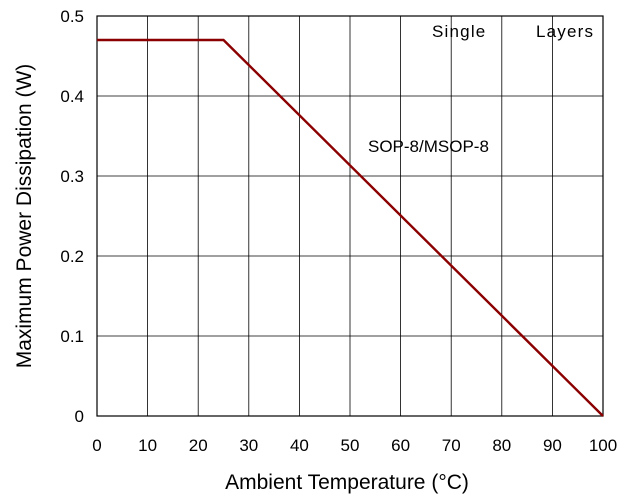  I want to click on x-tick-label: 20, so click(198, 445).